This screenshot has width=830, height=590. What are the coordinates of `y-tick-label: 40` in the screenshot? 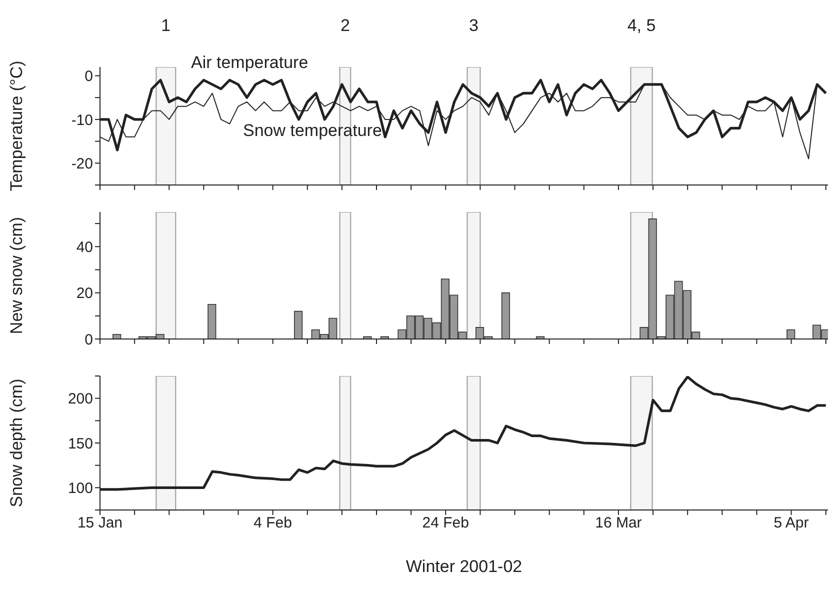 It's located at (84, 247).